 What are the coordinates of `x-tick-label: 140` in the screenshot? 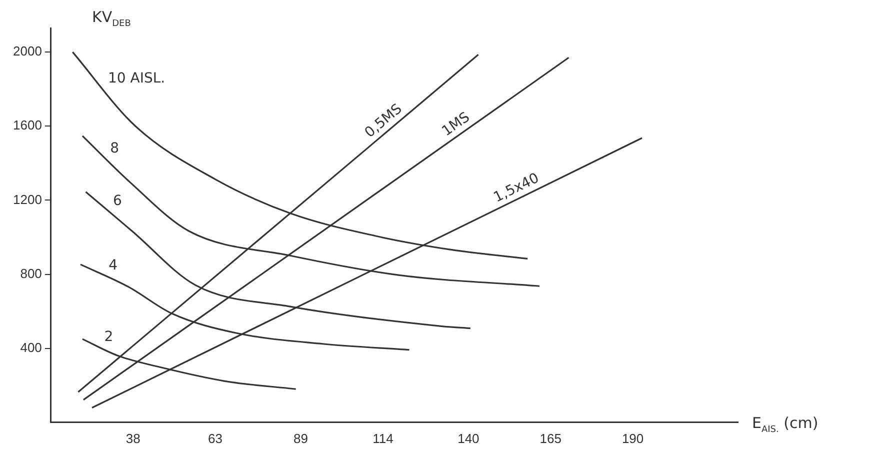 It's located at (469, 438).